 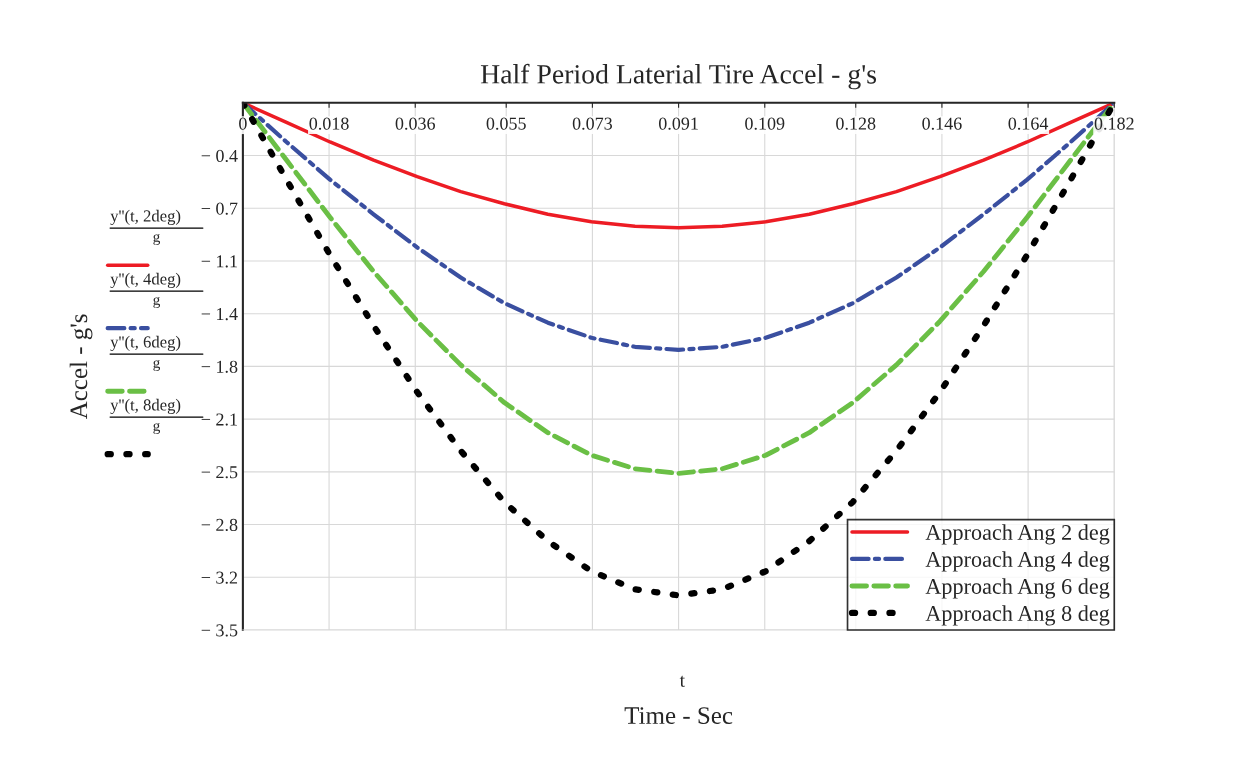 What do you see at coordinates (1017, 588) in the screenshot?
I see `legend-label: Approach Ang 6 deg` at bounding box center [1017, 588].